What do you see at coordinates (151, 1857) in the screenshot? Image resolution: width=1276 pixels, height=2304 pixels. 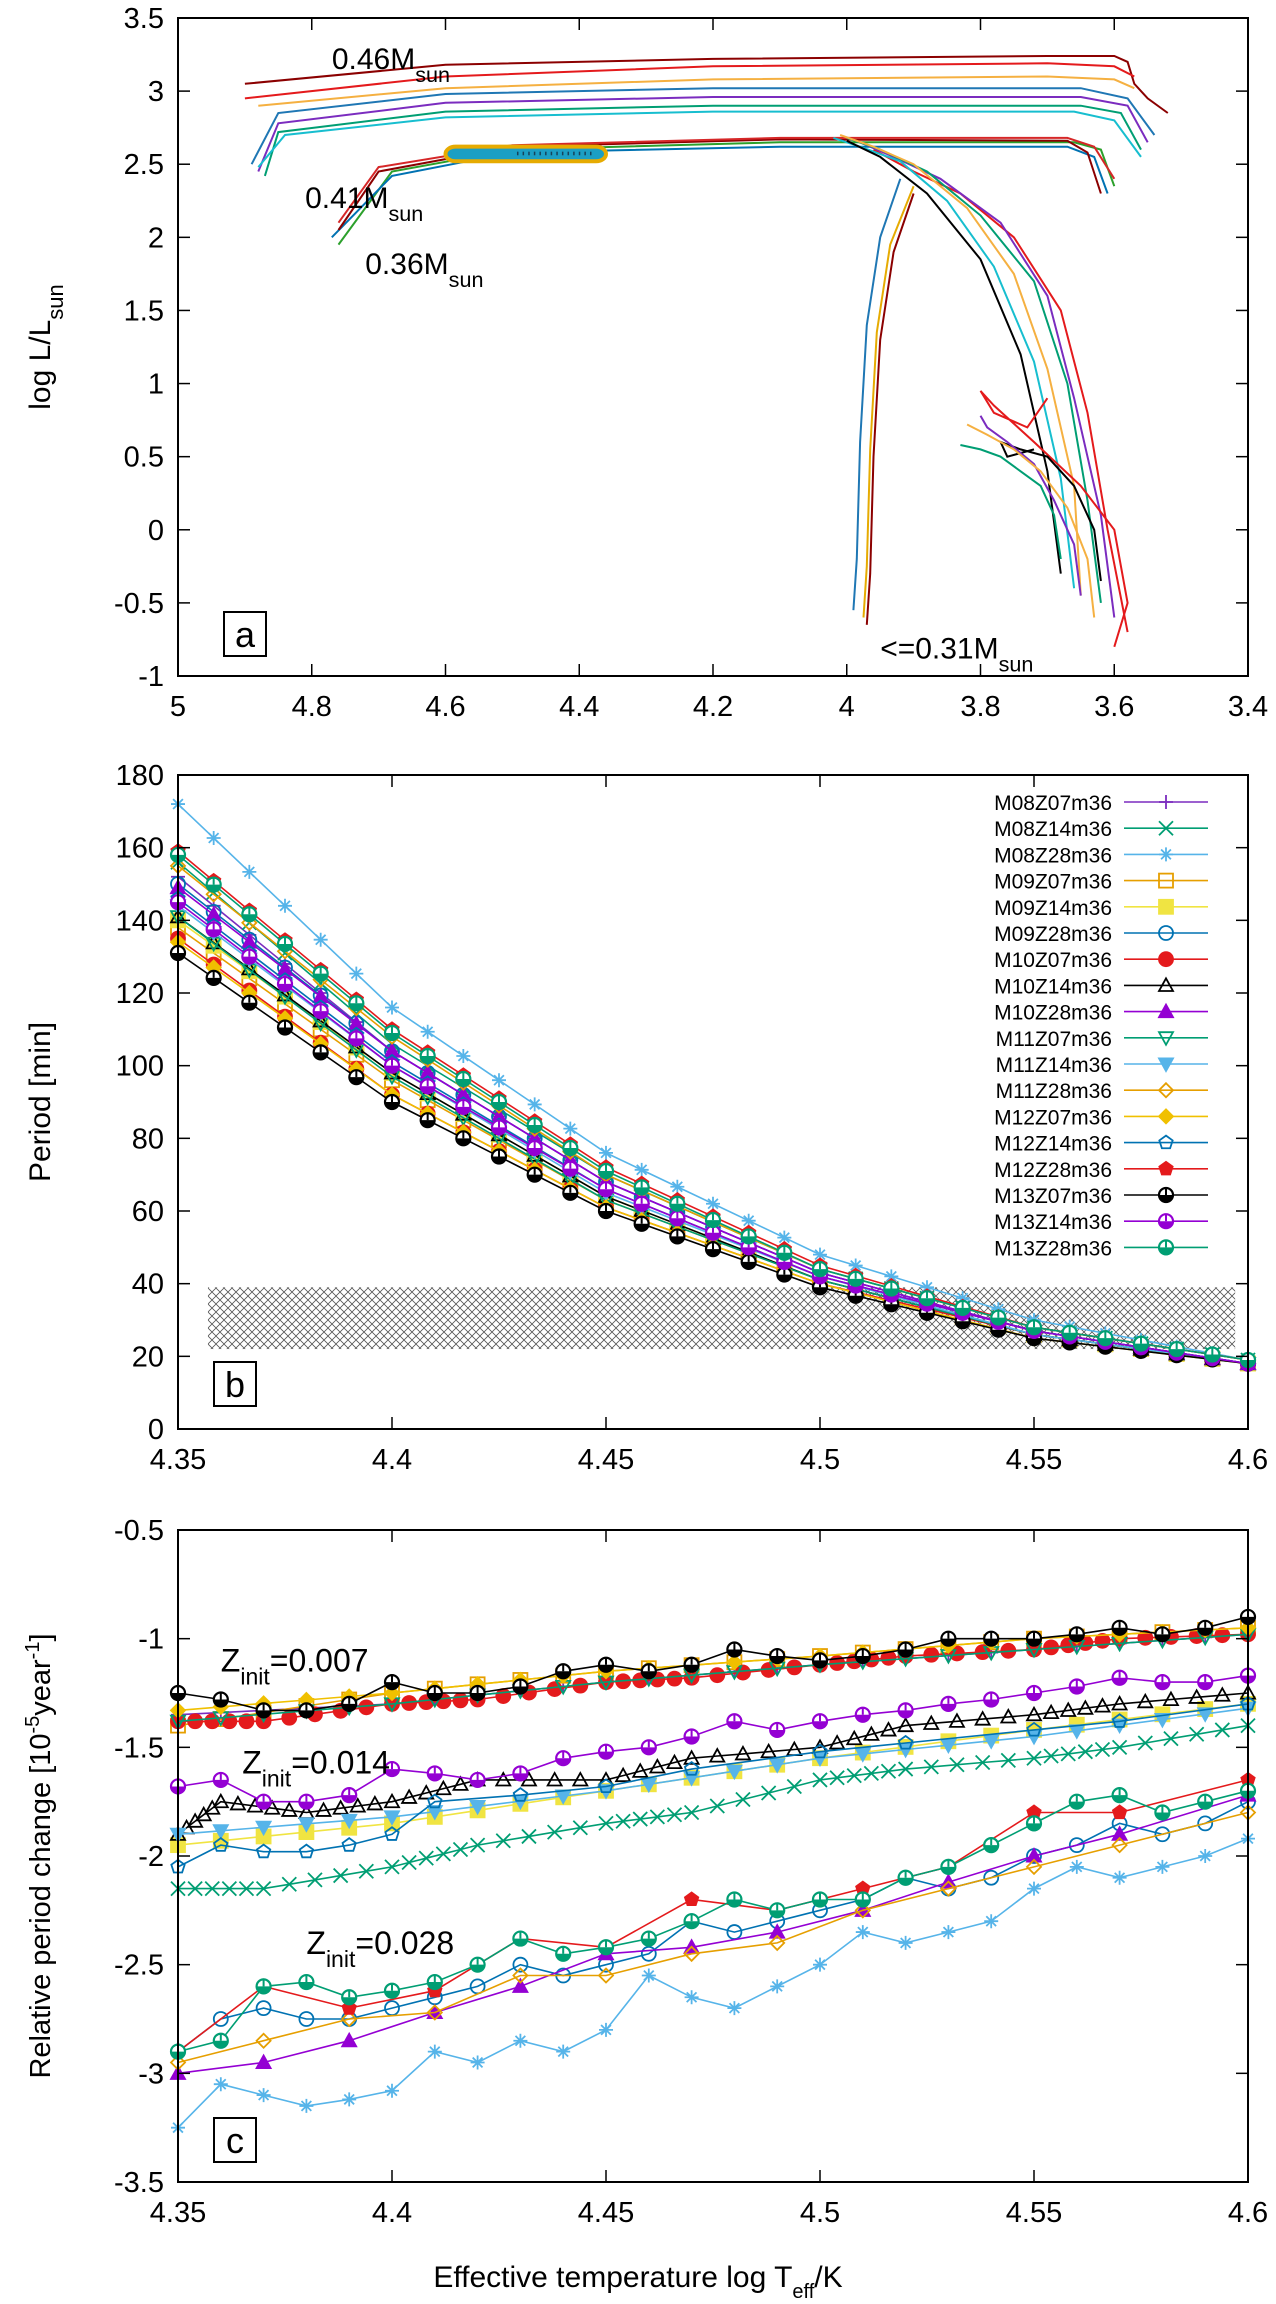 I see `y-tick-label: -2` at bounding box center [151, 1857].